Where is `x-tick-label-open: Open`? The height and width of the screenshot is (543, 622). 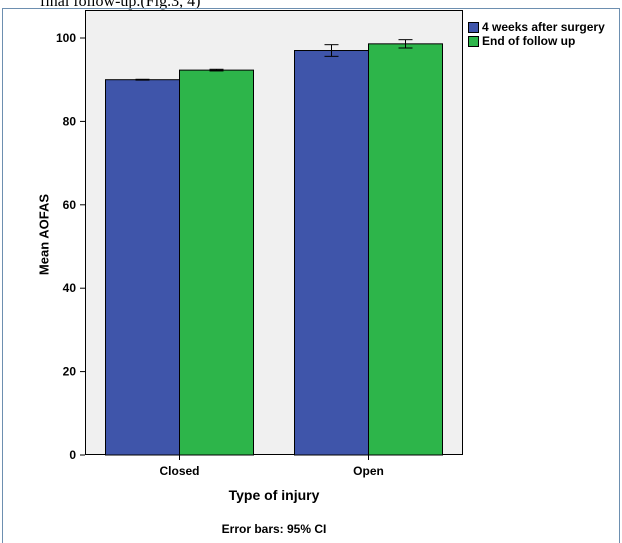 x-tick-label-open: Open is located at coordinates (368, 471).